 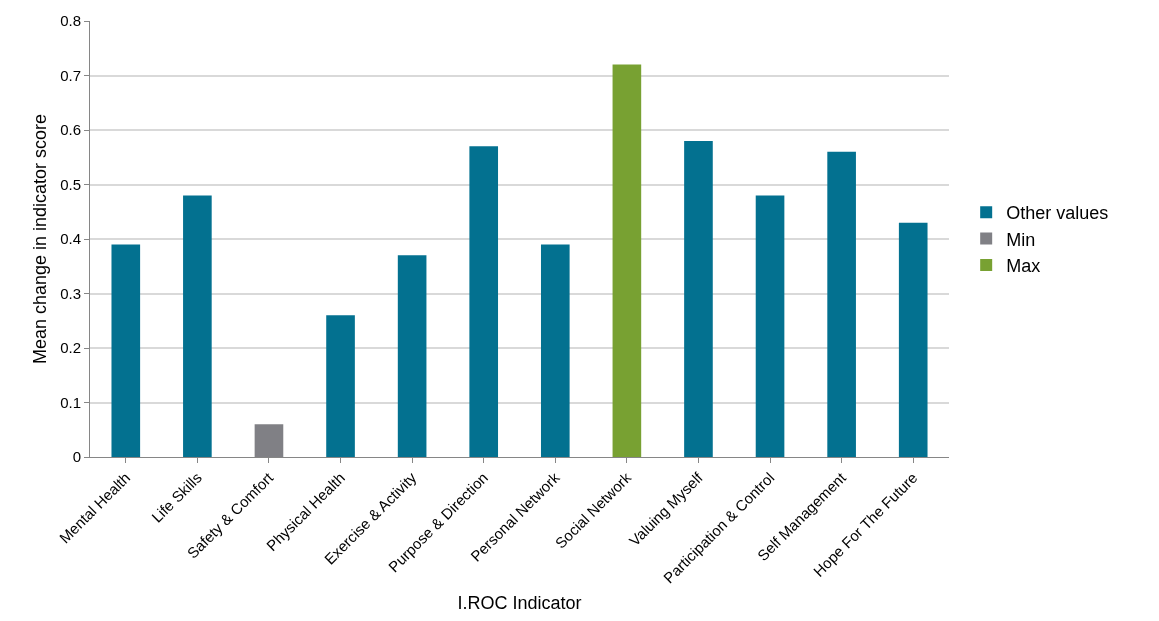 What do you see at coordinates (1057, 213) in the screenshot?
I see `legend-label: Other values` at bounding box center [1057, 213].